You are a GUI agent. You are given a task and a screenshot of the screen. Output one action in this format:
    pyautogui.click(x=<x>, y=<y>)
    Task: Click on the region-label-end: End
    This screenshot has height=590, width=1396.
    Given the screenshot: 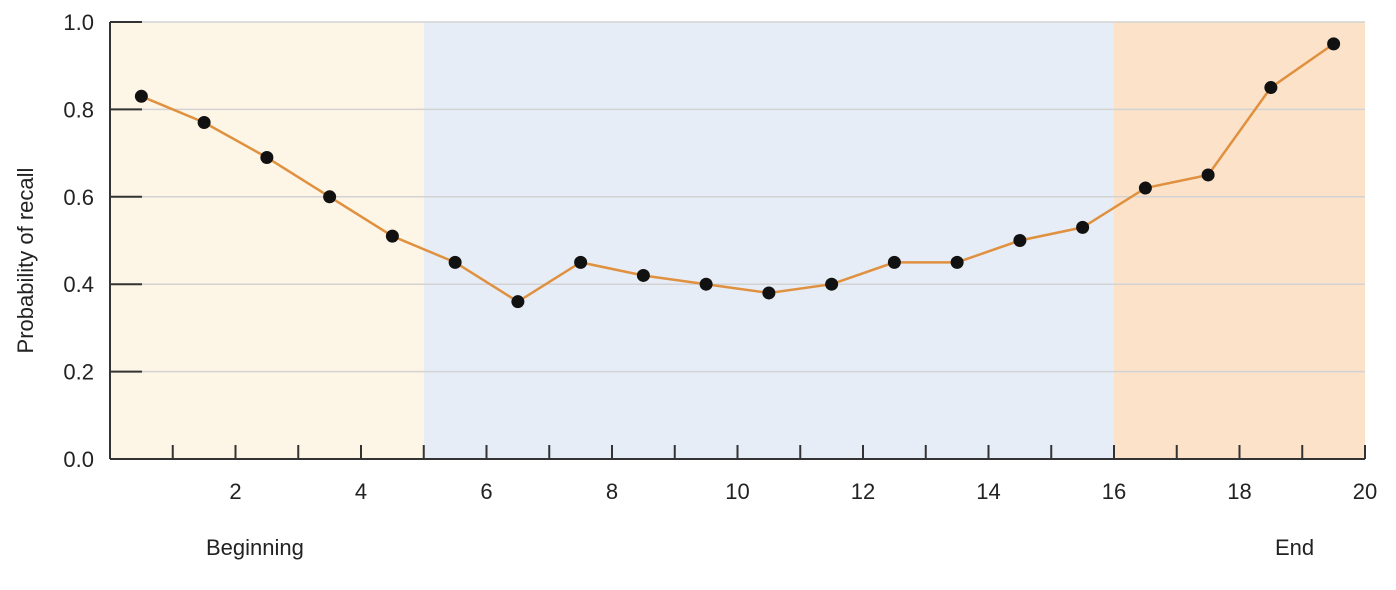 What is the action you would take?
    pyautogui.click(x=1294, y=547)
    